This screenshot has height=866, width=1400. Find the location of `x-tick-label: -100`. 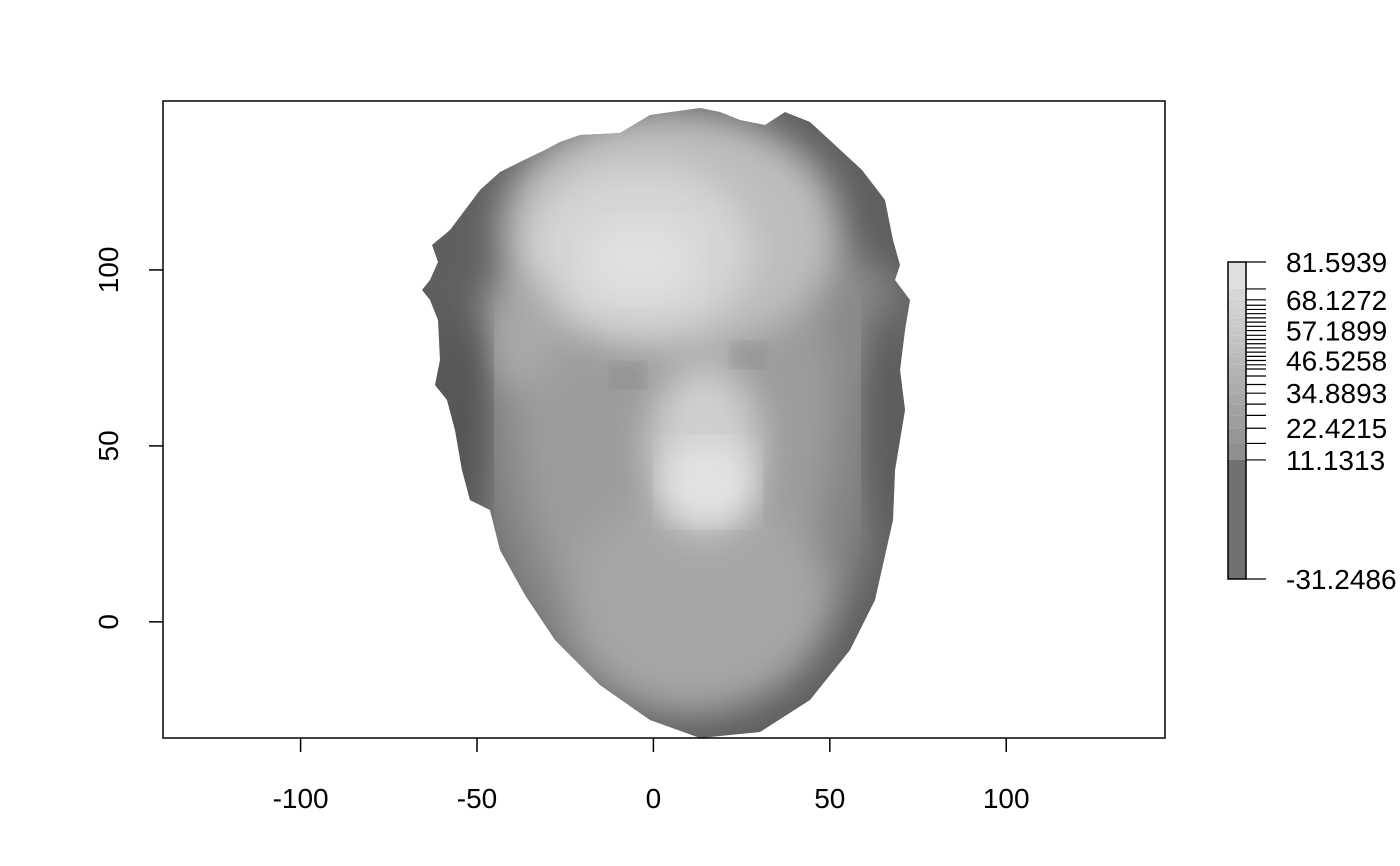

x-tick-label: -100 is located at coordinates (301, 798).